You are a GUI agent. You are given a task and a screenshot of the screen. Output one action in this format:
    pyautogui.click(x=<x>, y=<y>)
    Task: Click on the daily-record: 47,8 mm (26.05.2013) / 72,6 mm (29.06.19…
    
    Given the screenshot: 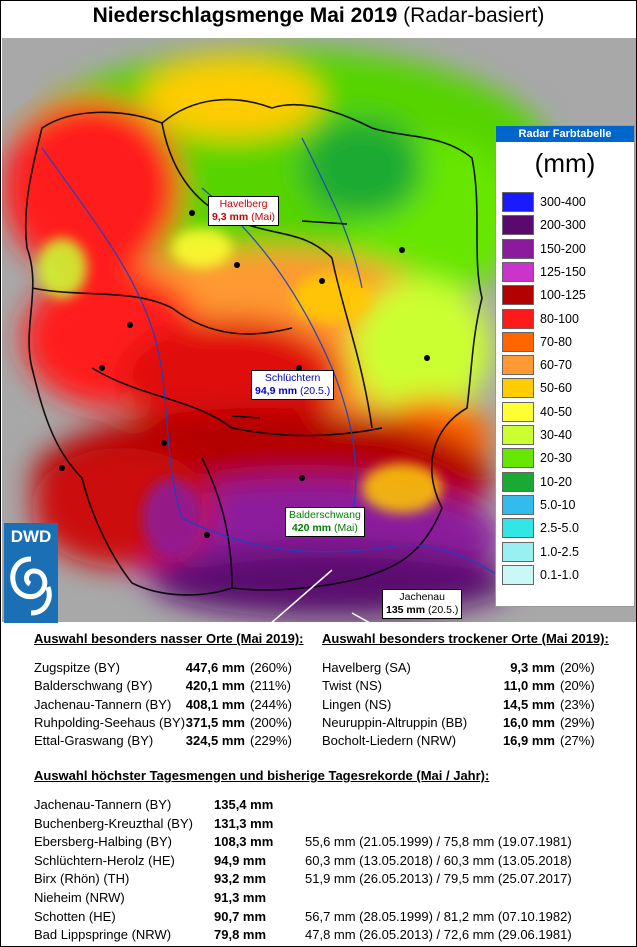 What is the action you would take?
    pyautogui.click(x=438, y=935)
    